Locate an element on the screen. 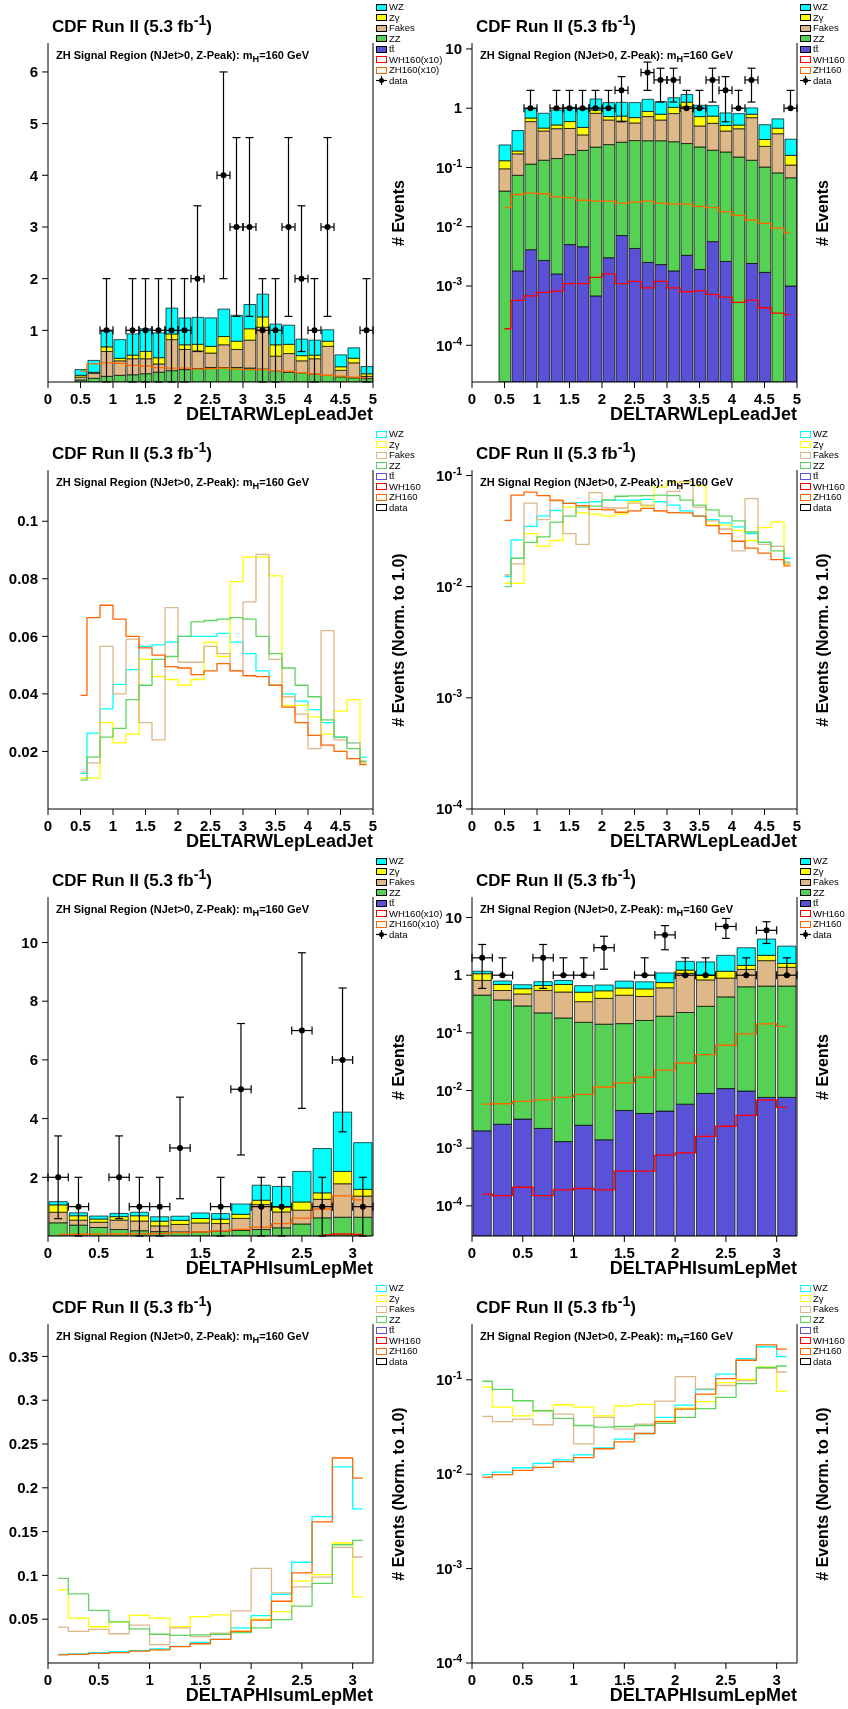 The height and width of the screenshot is (1709, 848). legend-label: ZZ is located at coordinates (395, 465).